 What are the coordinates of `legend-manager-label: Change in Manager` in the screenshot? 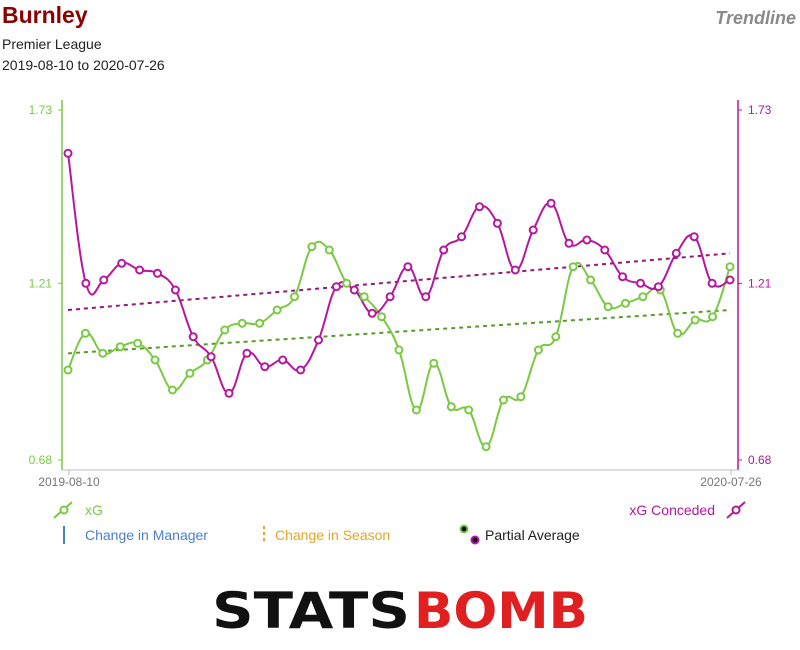 It's located at (146, 535).